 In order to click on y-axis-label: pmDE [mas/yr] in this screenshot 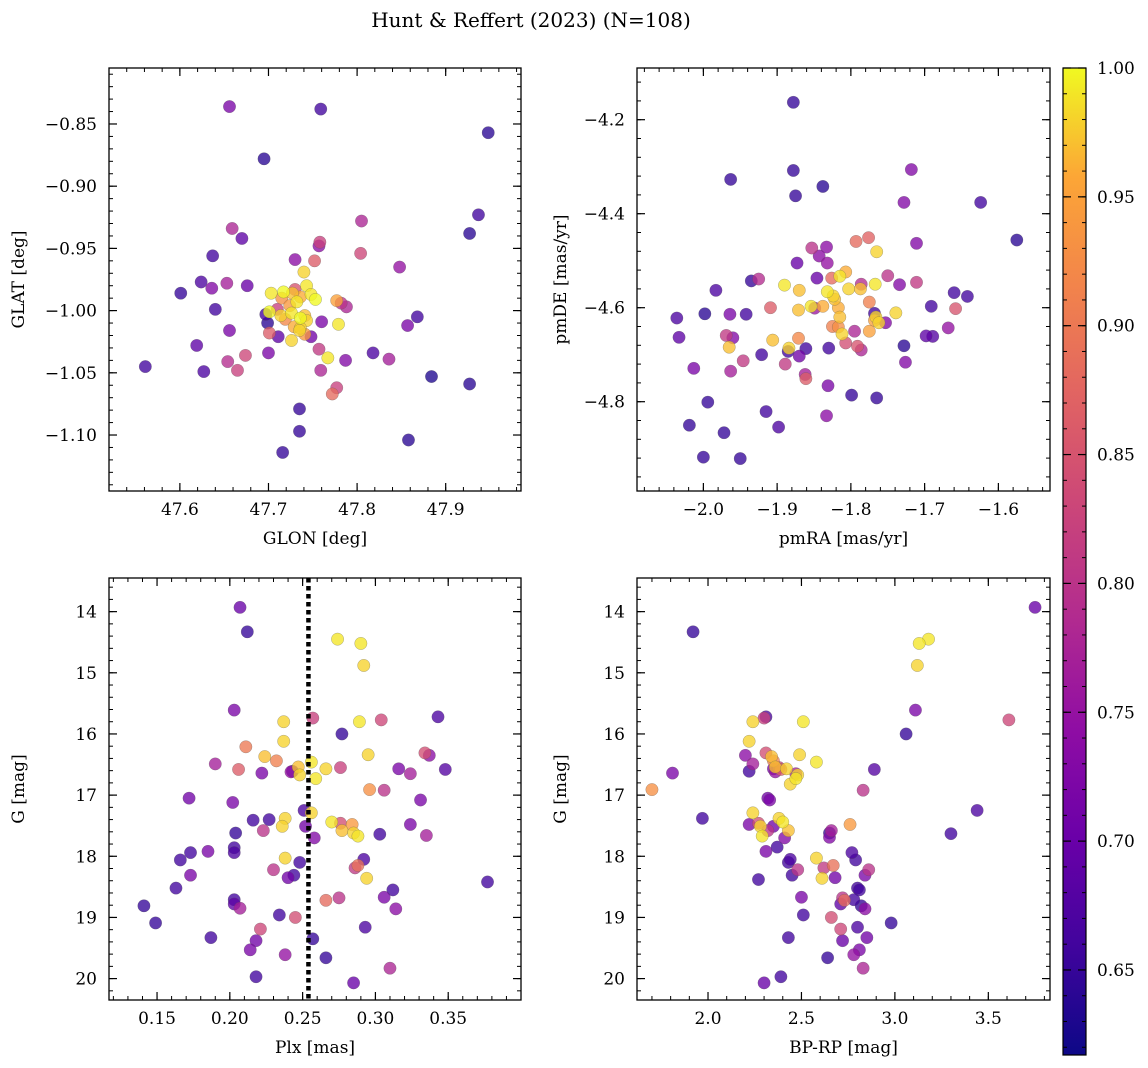, I will do `click(561, 279)`.